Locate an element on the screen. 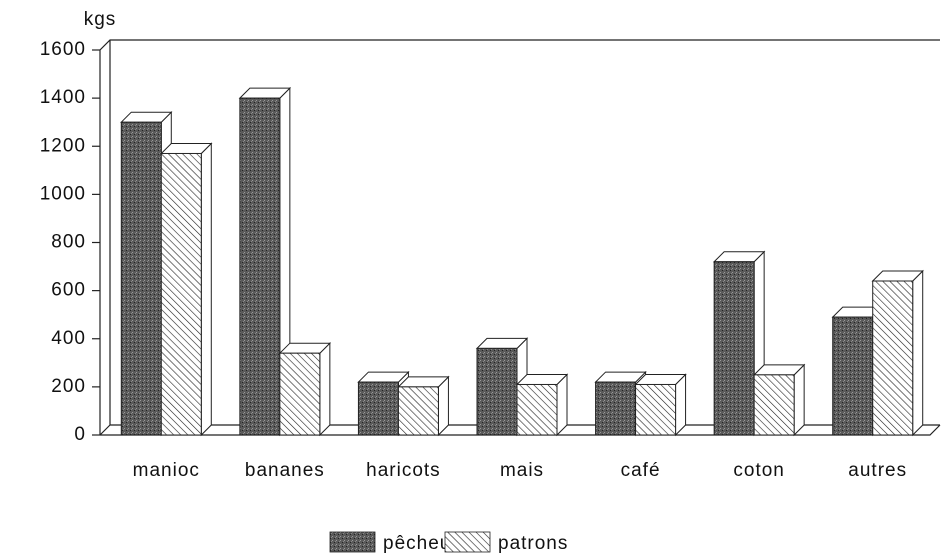 Image resolution: width=949 pixels, height=558 pixels. x-tick-label: coton is located at coordinates (758, 470).